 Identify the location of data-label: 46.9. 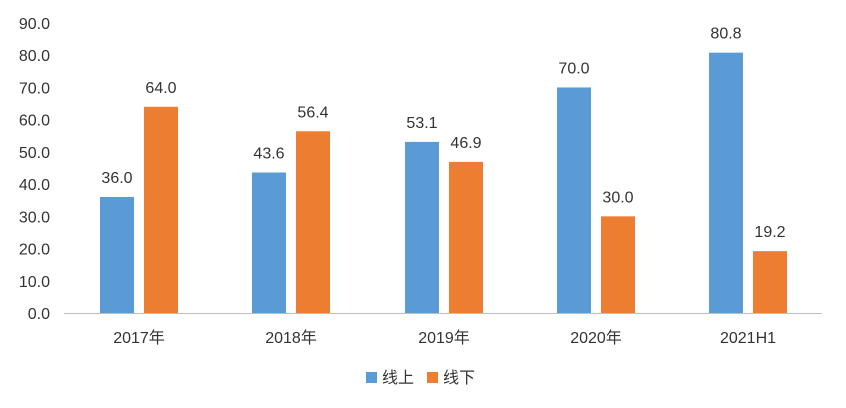
(465, 143).